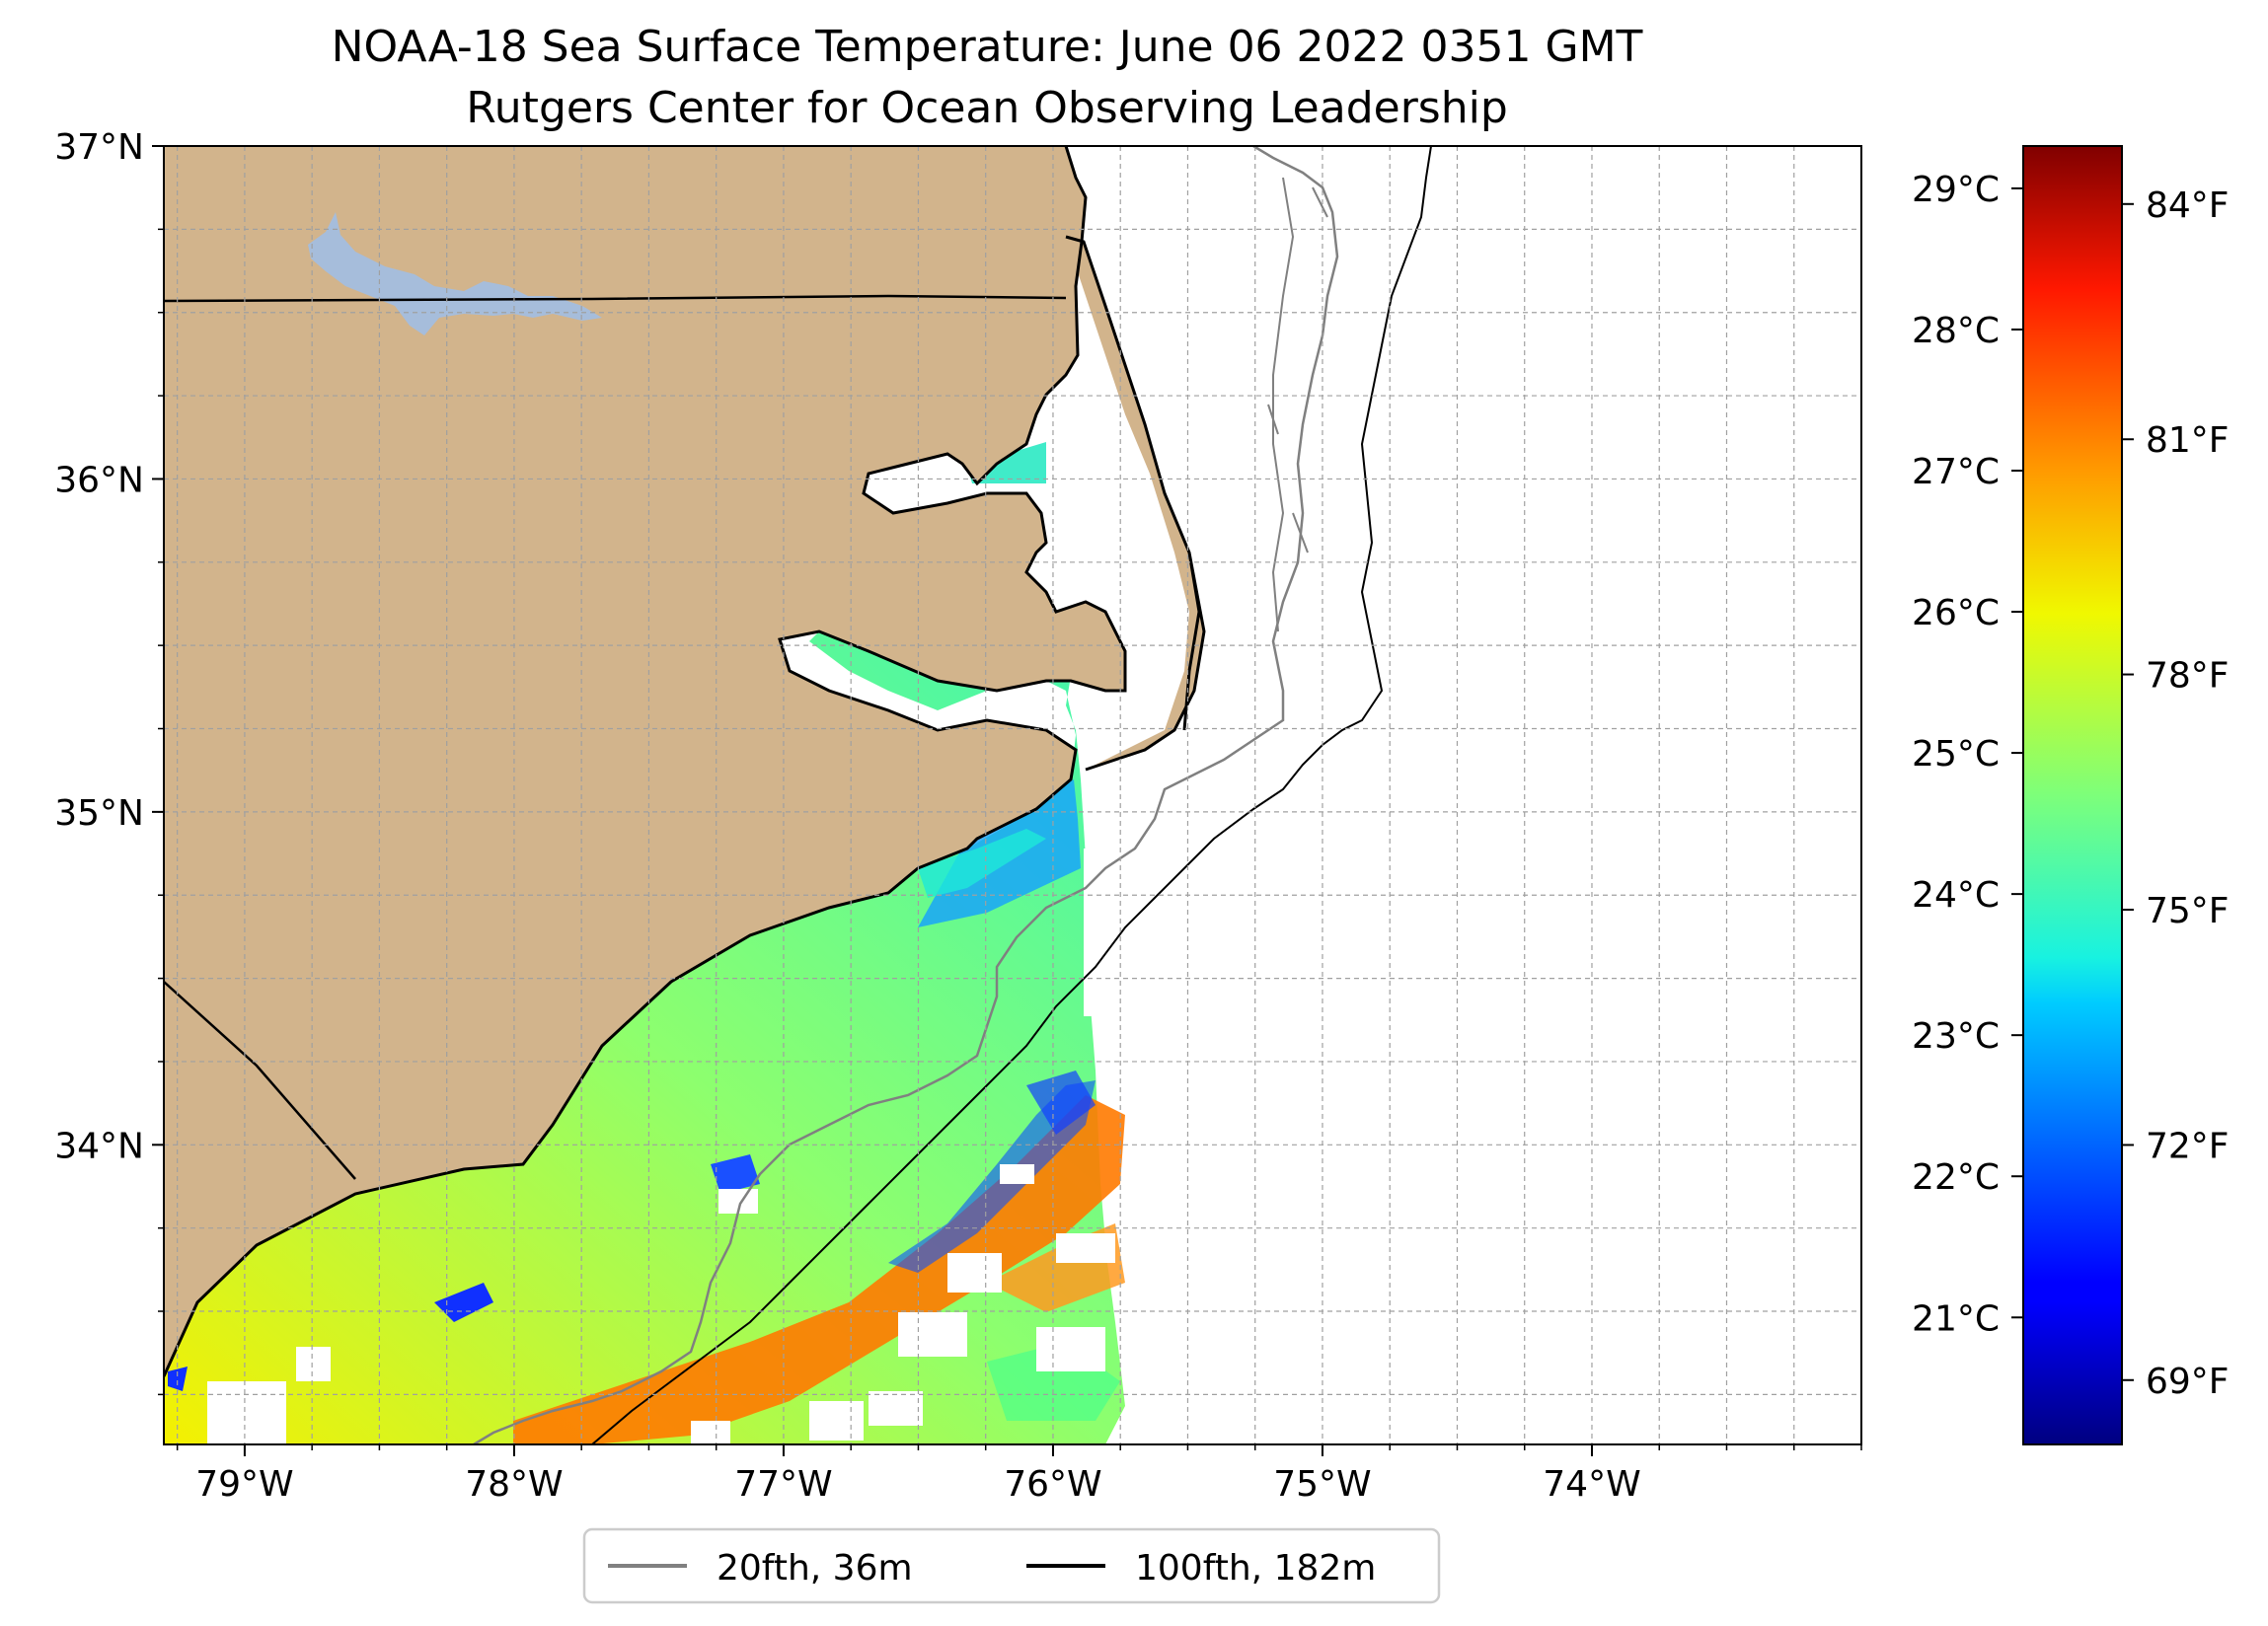  Describe the element at coordinates (1956, 895) in the screenshot. I see `colorbar-celsius-label: 24°C` at that location.